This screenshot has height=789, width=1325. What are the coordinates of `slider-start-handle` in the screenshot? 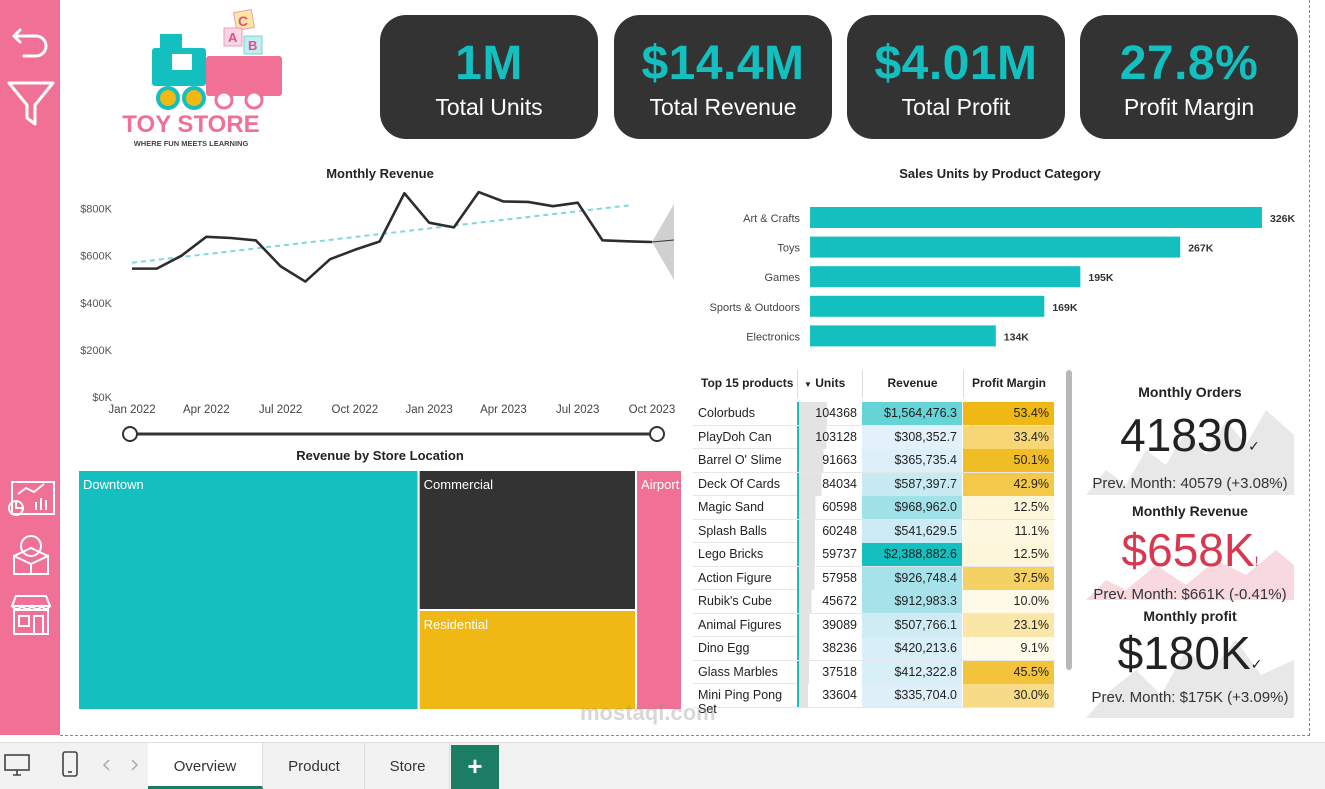 It's located at (130, 434).